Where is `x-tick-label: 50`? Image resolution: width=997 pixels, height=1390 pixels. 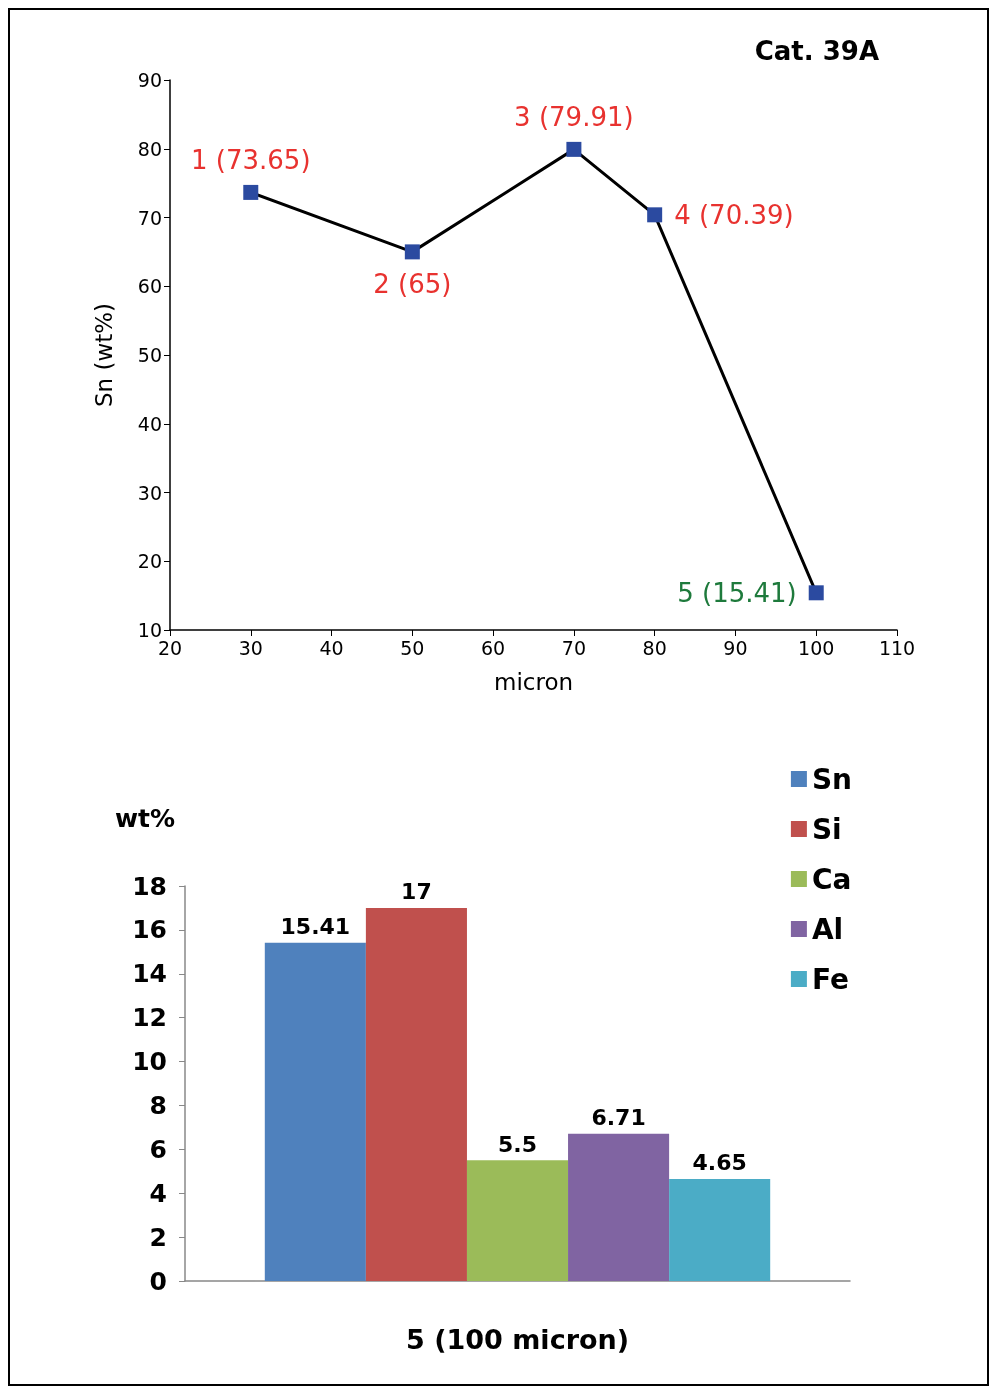 x-tick-label: 50 is located at coordinates (412, 647).